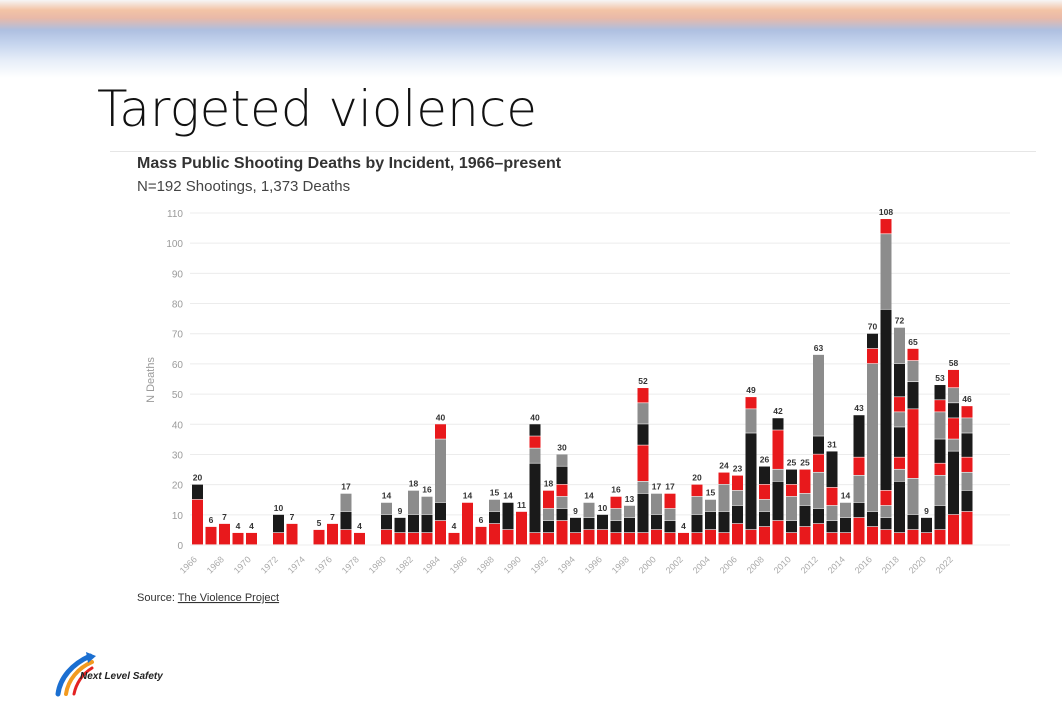 The image size is (1062, 709). What do you see at coordinates (751, 390) in the screenshot?
I see `bar-total-label: 49` at bounding box center [751, 390].